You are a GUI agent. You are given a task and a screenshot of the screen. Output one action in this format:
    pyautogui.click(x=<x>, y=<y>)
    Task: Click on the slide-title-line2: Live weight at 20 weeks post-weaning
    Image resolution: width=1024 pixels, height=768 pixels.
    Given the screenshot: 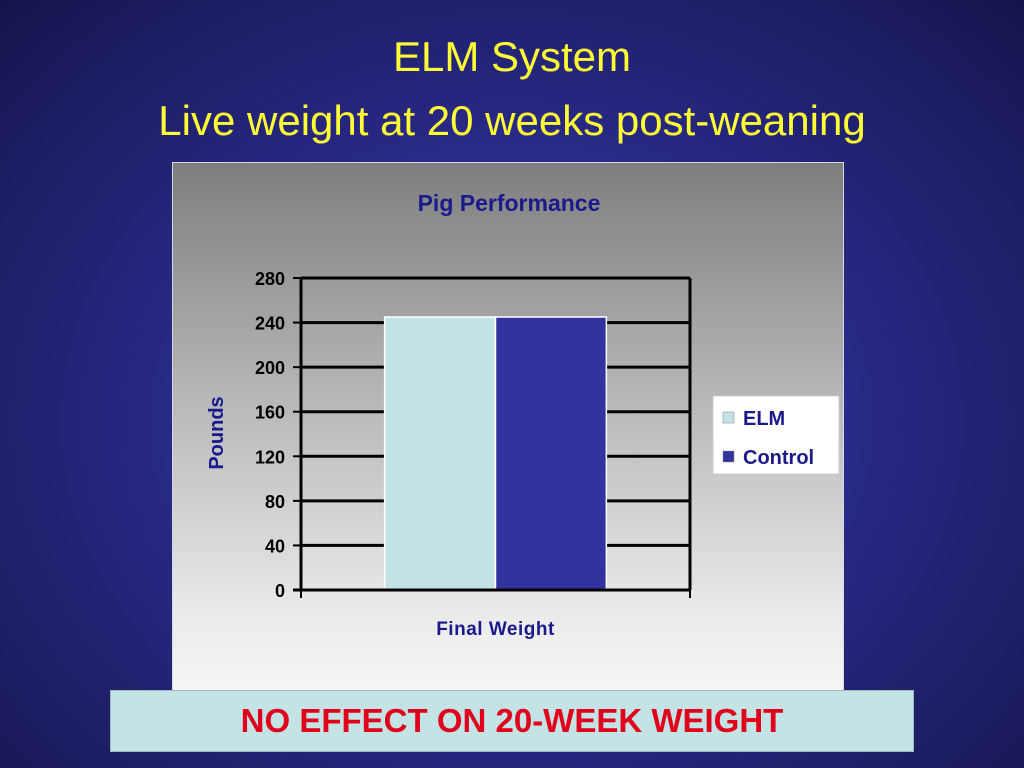 What is the action you would take?
    pyautogui.click(x=512, y=120)
    